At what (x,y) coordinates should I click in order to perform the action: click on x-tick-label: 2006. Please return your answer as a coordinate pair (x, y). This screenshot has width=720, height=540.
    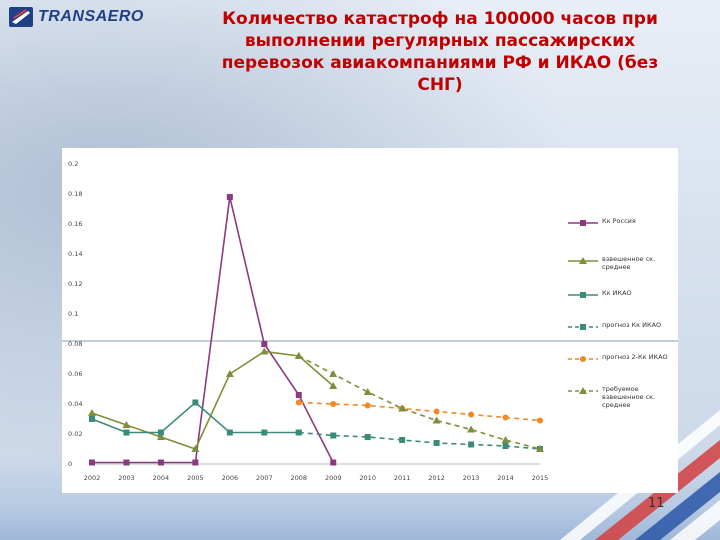
    Looking at the image, I should click on (230, 478).